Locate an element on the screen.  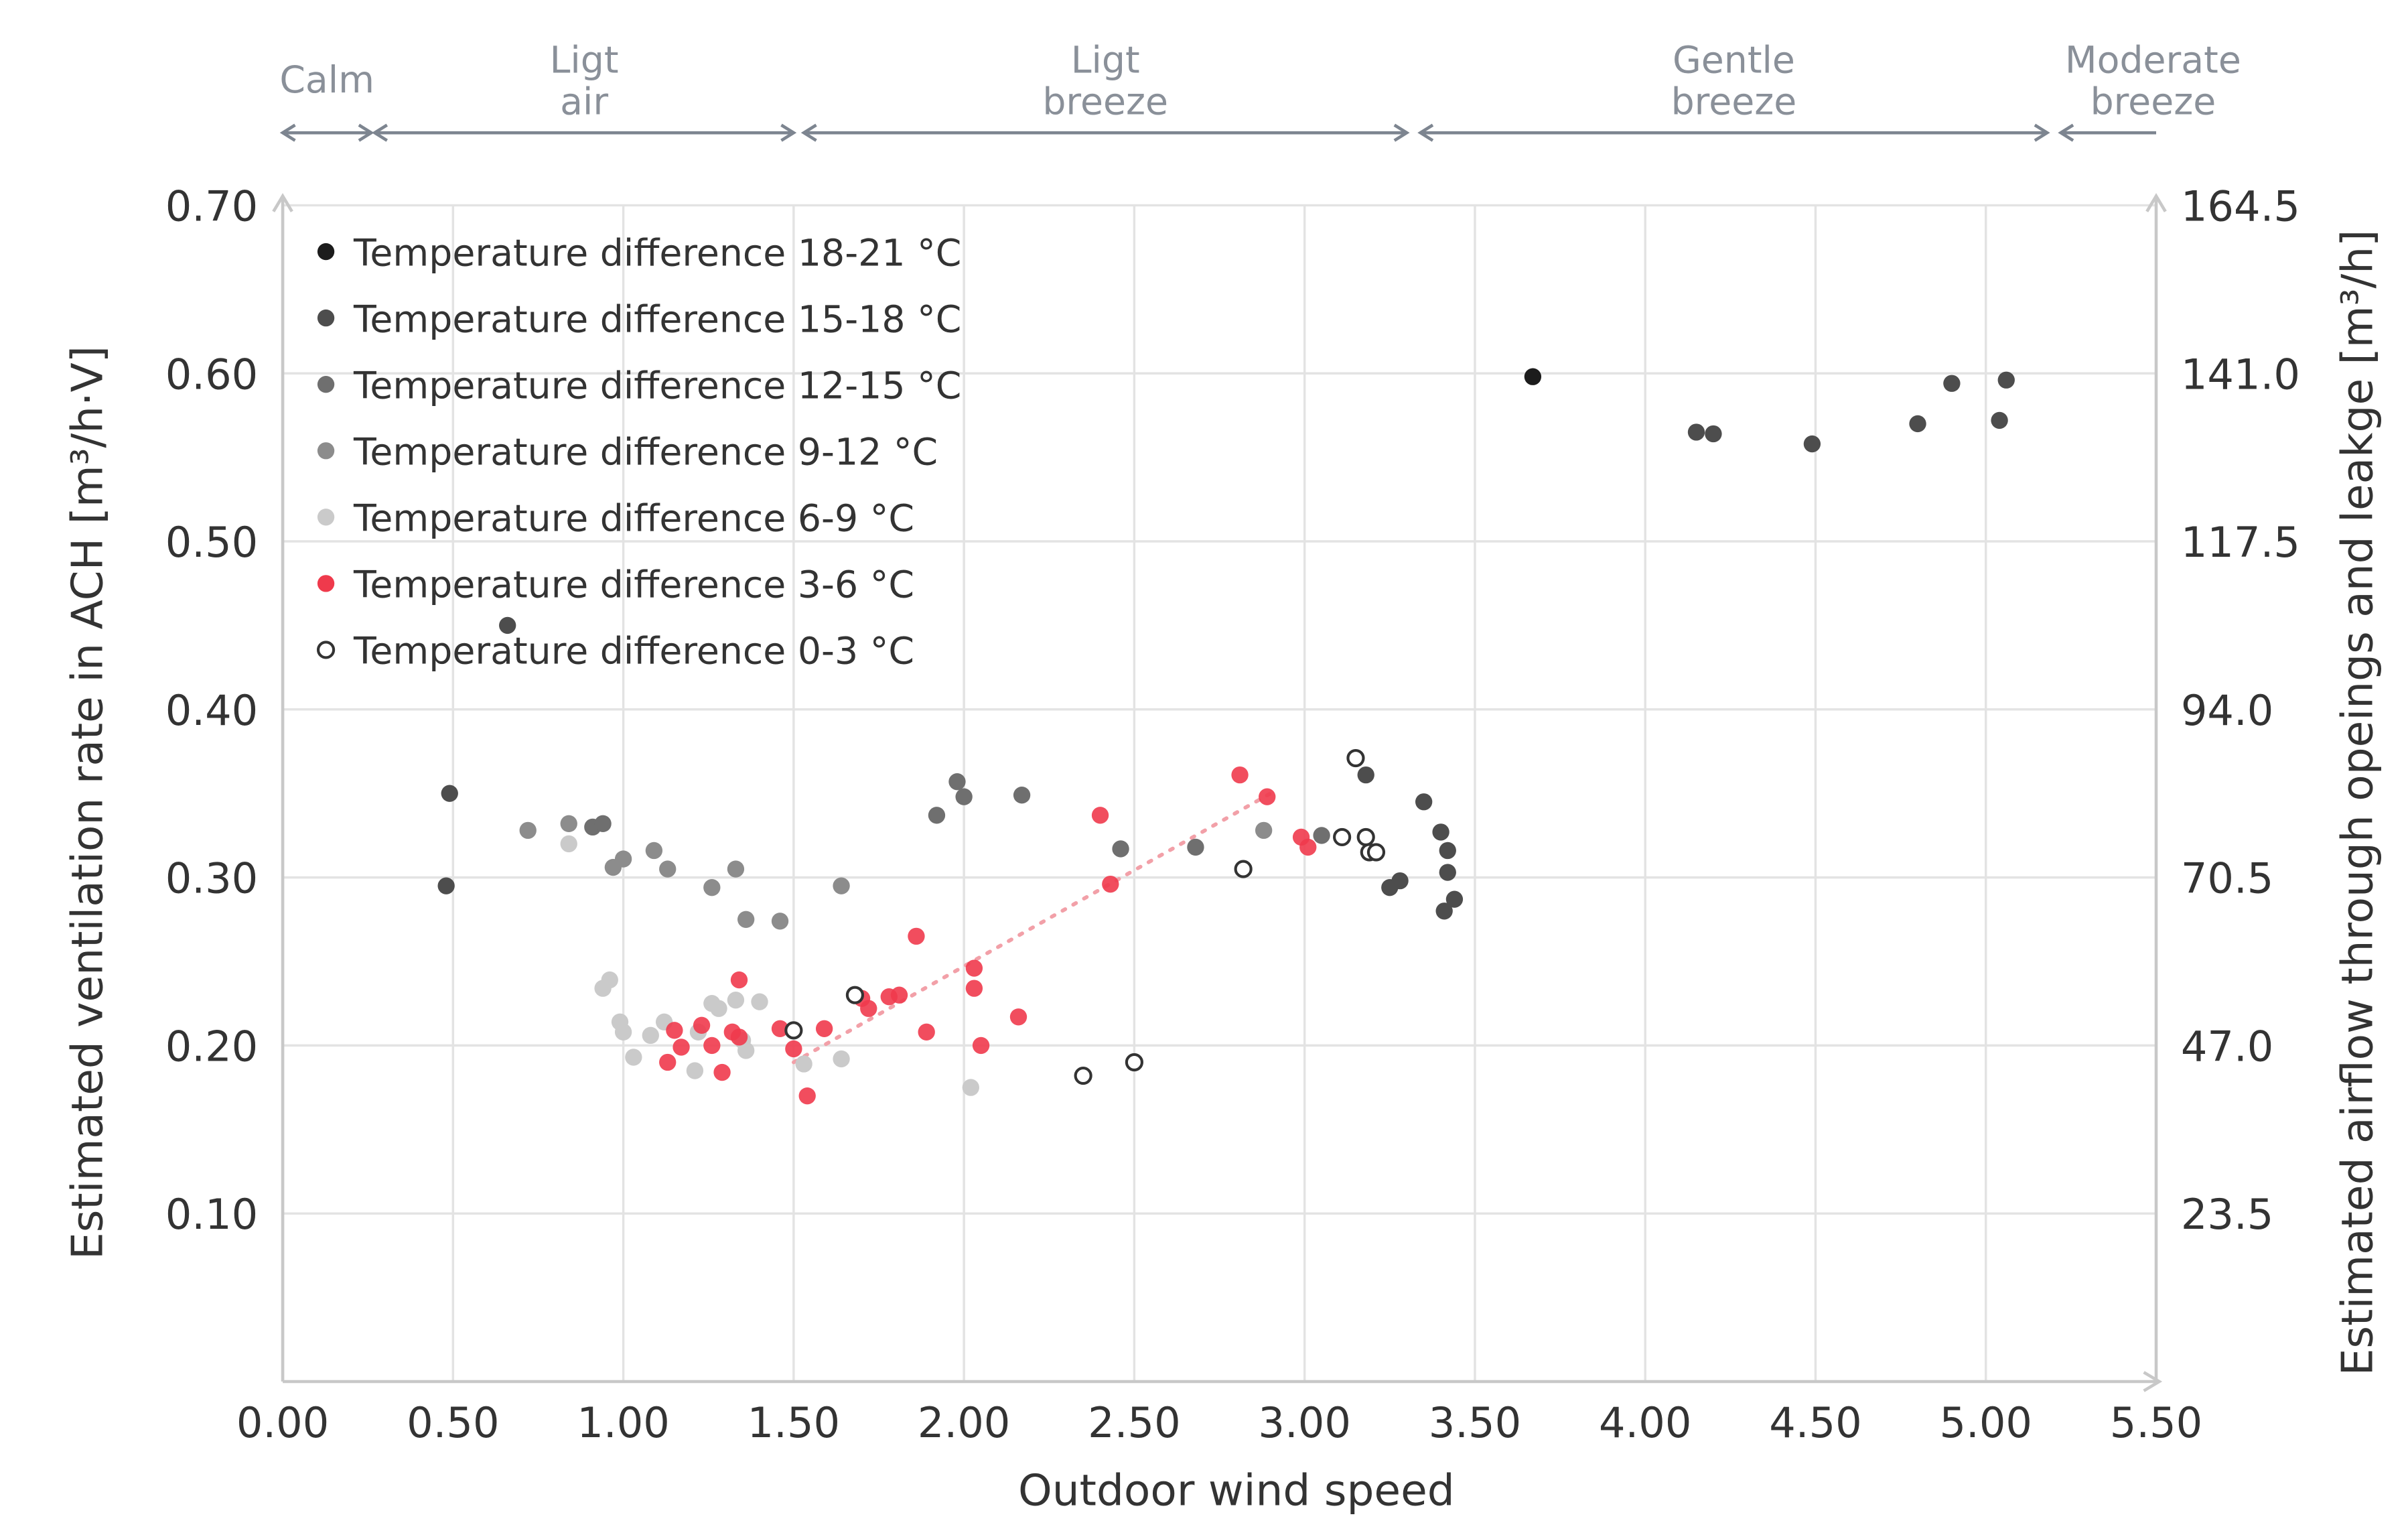
x-axis-title: Outdoor wind speed is located at coordinates (1236, 1491).